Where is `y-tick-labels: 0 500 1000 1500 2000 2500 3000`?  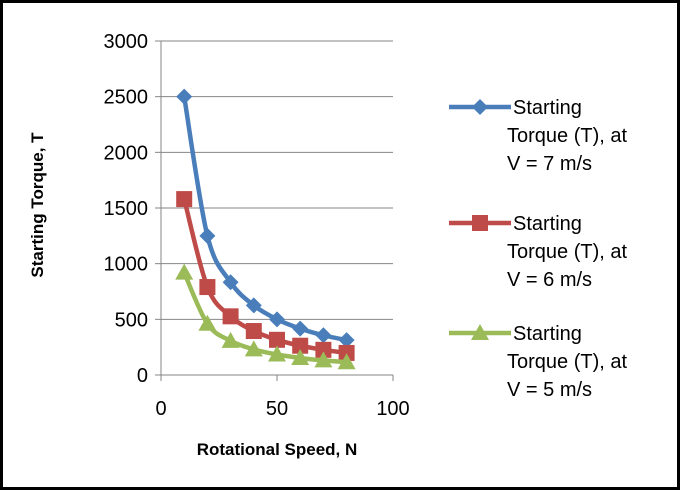
y-tick-labels: 0 500 1000 1500 2000 2500 3000 is located at coordinates (126, 209).